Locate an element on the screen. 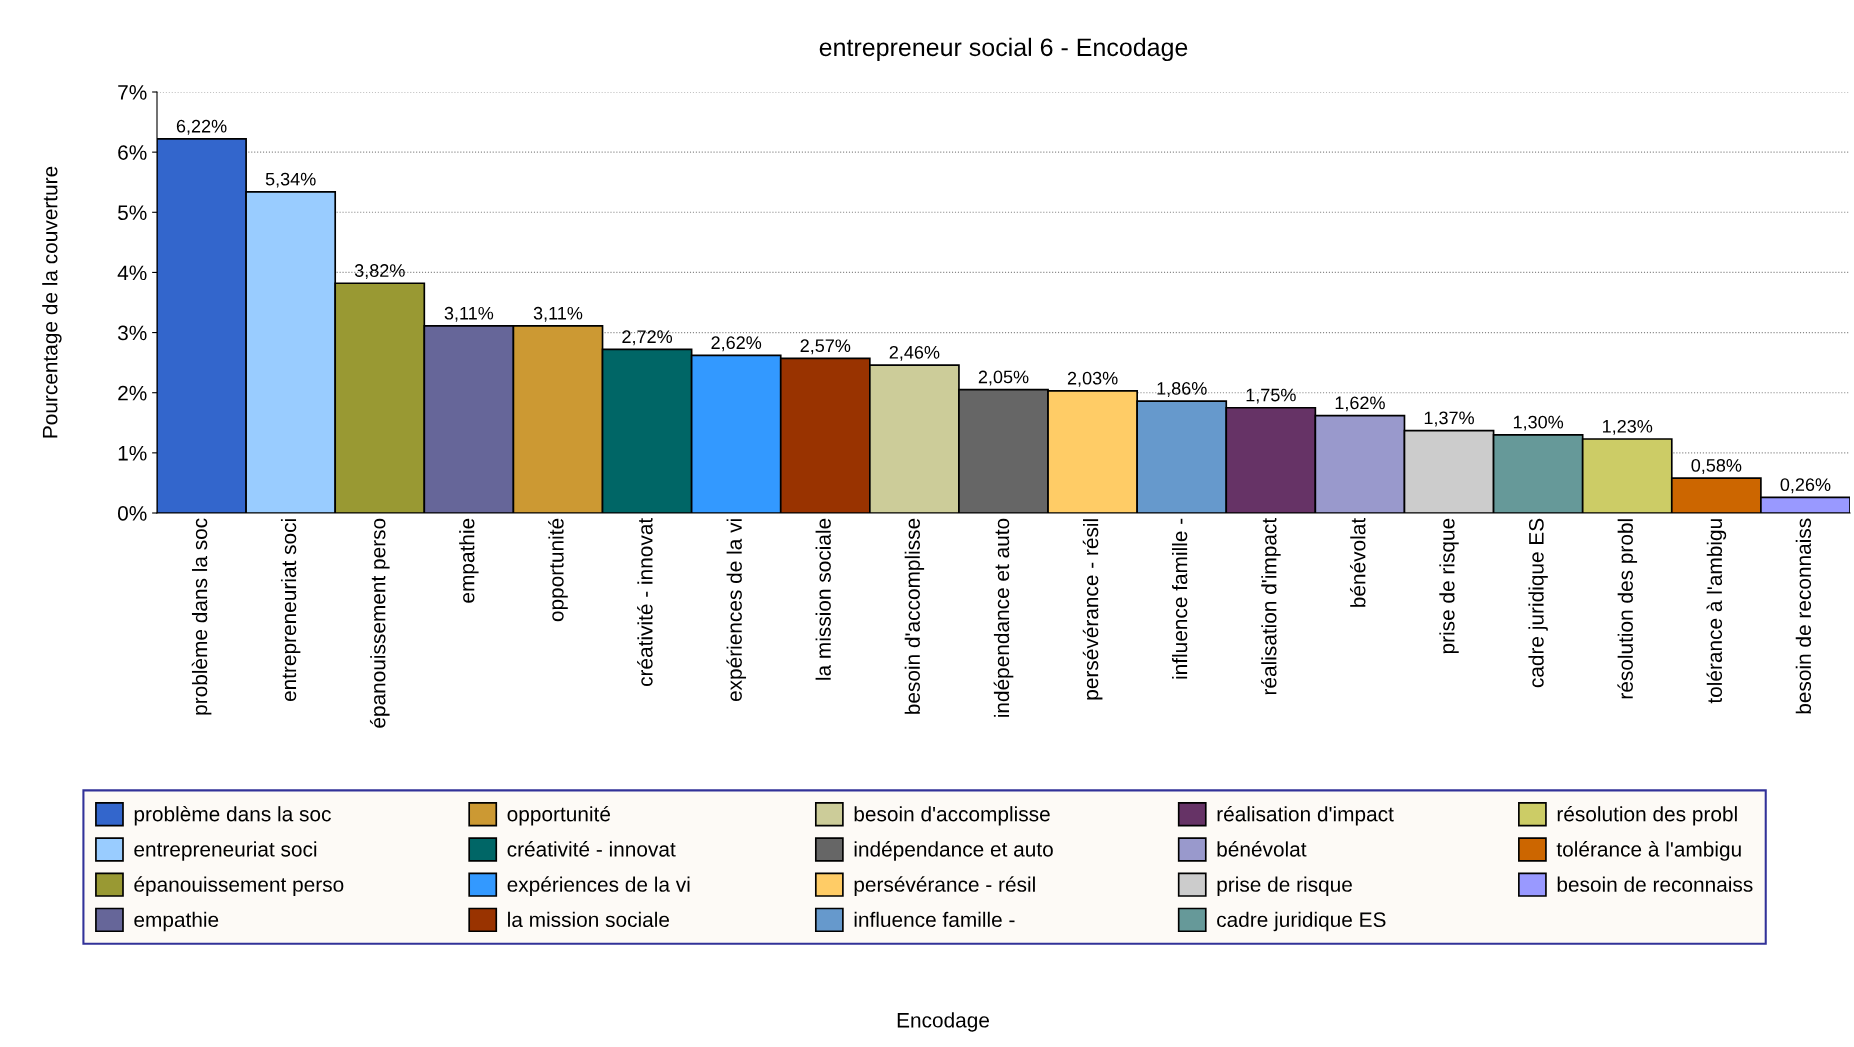  legend-label: tolérance à l'ambigu is located at coordinates (1648, 851).